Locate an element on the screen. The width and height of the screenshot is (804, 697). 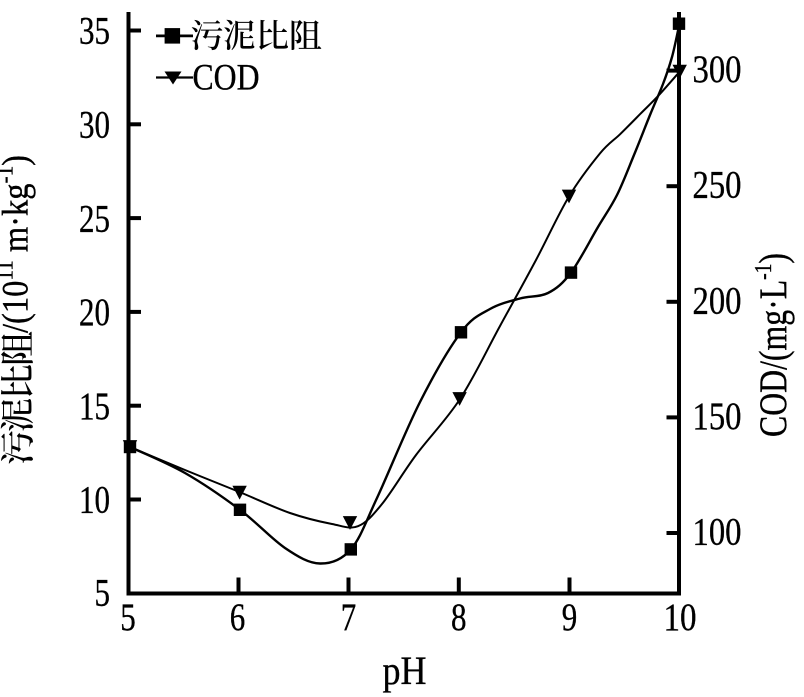
svg-text: 20 is located at coordinates (94, 312).